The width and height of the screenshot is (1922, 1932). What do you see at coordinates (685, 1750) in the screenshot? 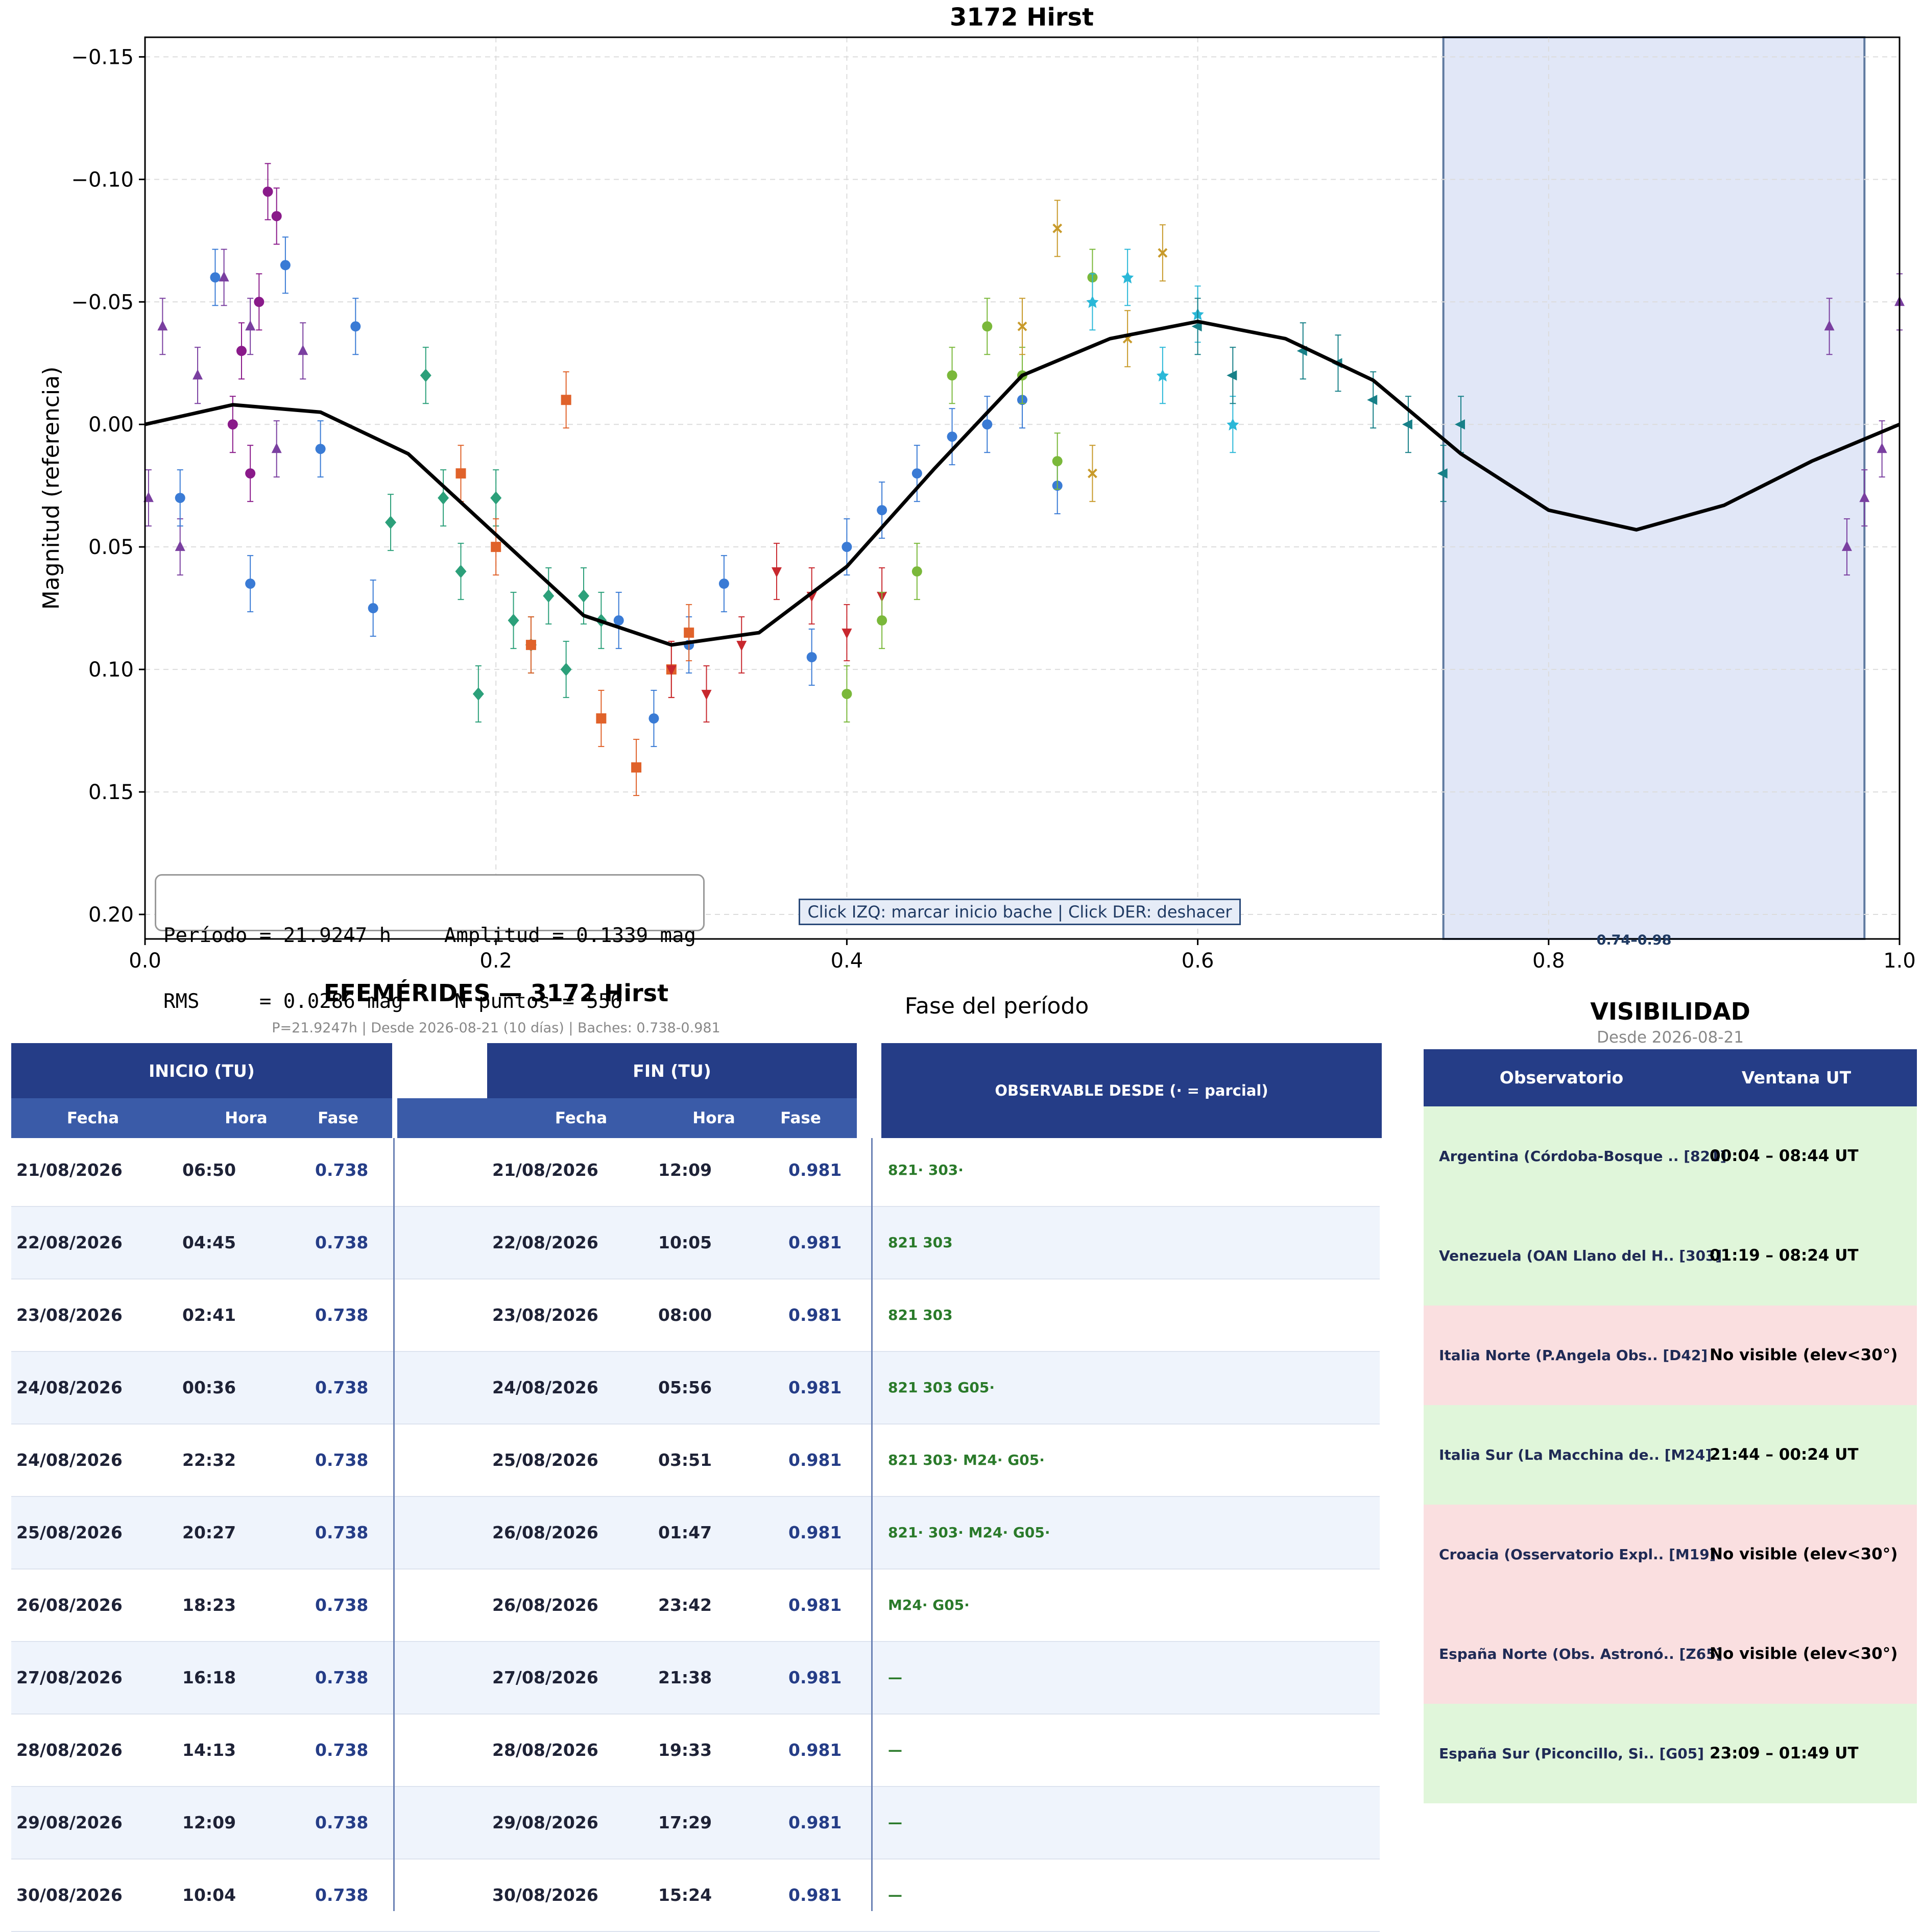
I see `fin-hora: 19:33` at bounding box center [685, 1750].